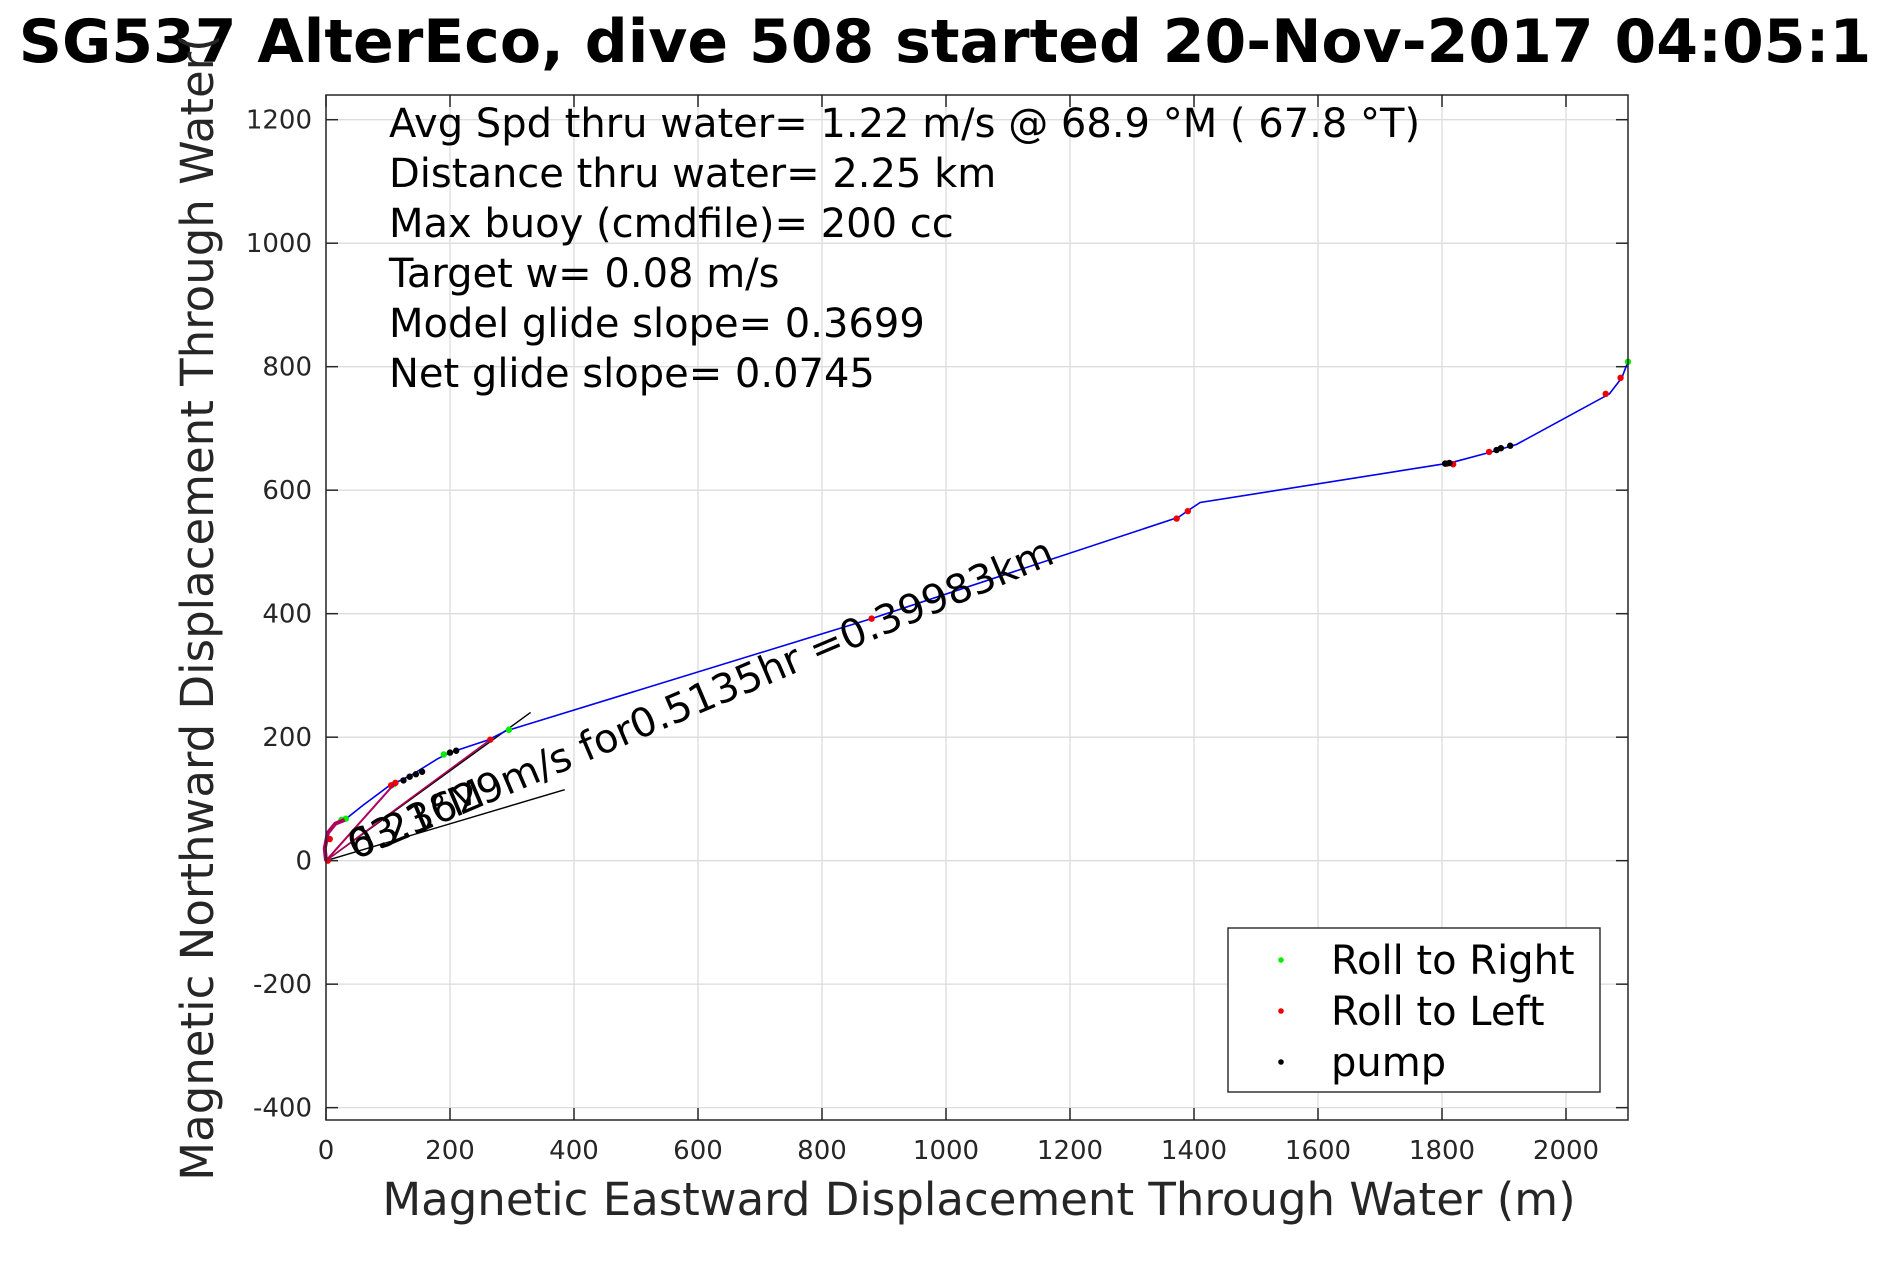  I want to click on y-tick-label: 1000, so click(279, 244).